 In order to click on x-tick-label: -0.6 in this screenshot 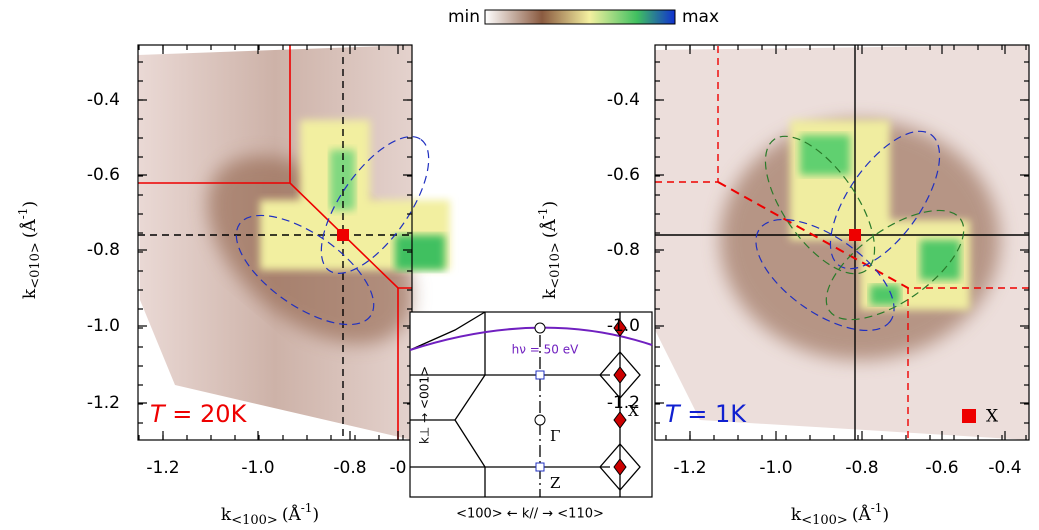, I will do `click(941, 468)`.